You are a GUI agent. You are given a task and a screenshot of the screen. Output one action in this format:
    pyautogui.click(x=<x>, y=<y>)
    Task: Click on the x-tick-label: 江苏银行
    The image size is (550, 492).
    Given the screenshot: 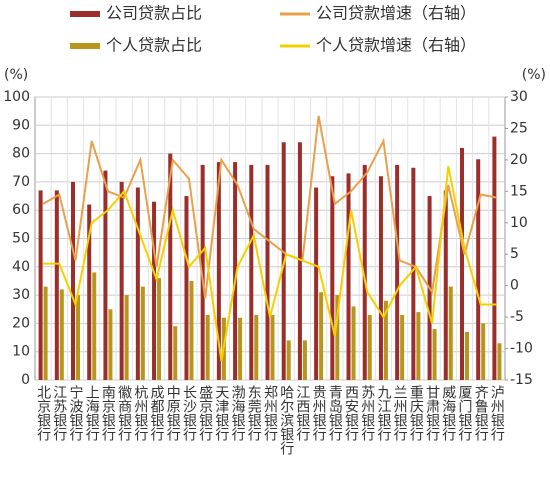 What is the action you would take?
    pyautogui.click(x=59, y=413)
    